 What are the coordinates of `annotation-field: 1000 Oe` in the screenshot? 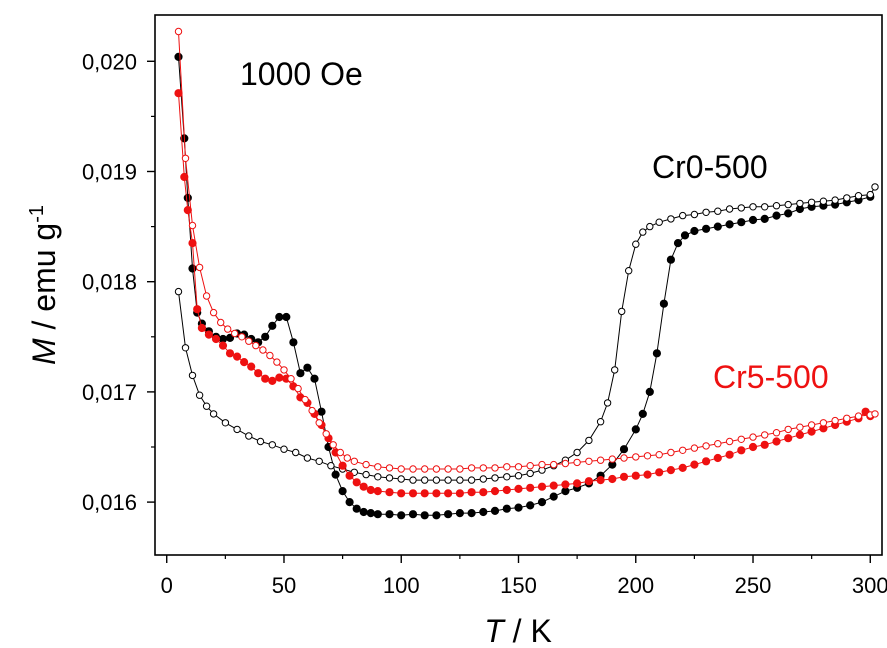 It's located at (301, 74).